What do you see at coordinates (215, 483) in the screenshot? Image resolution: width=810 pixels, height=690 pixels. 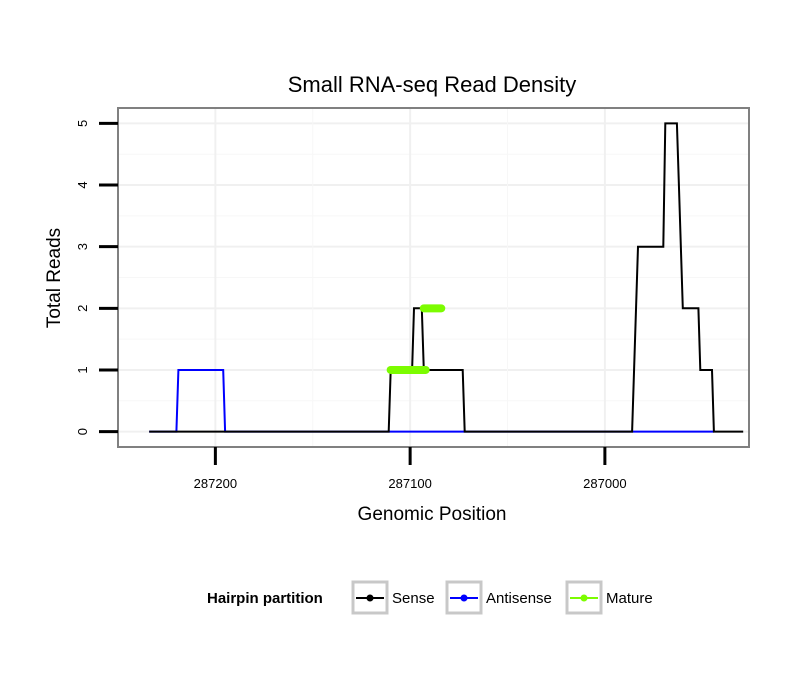 I see `x-tick-label: 287200` at bounding box center [215, 483].